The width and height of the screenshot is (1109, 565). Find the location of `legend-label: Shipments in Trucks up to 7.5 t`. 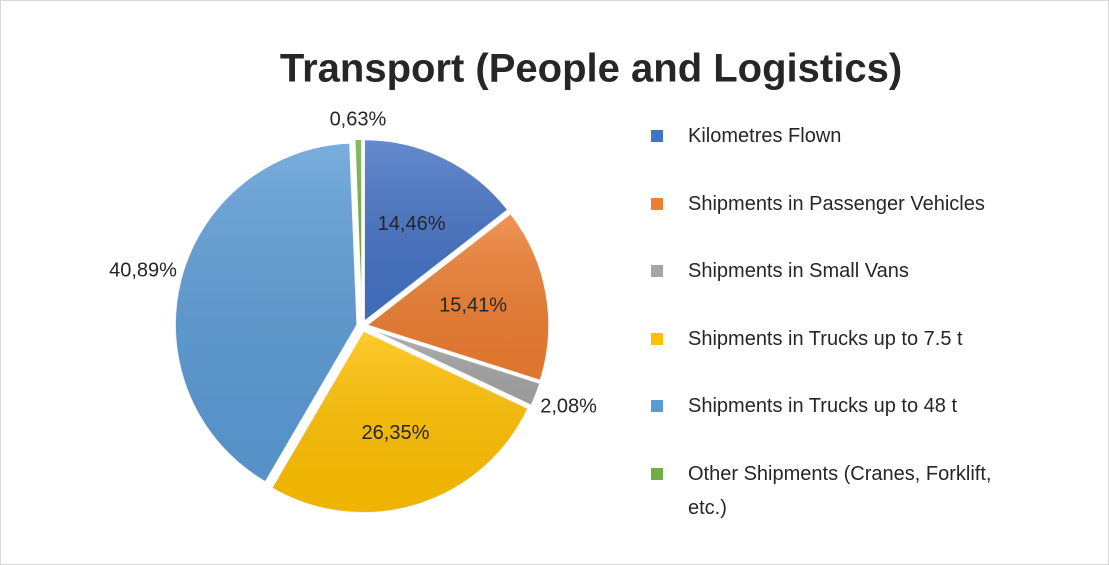

legend-label: Shipments in Trucks up to 7.5 t is located at coordinates (825, 338).